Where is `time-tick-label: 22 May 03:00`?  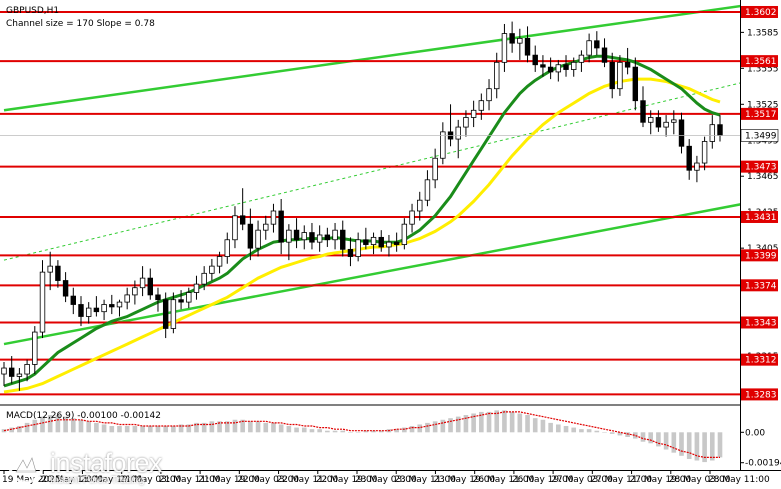 time-tick-label: 22 May 03:00 is located at coordinates (268, 480).